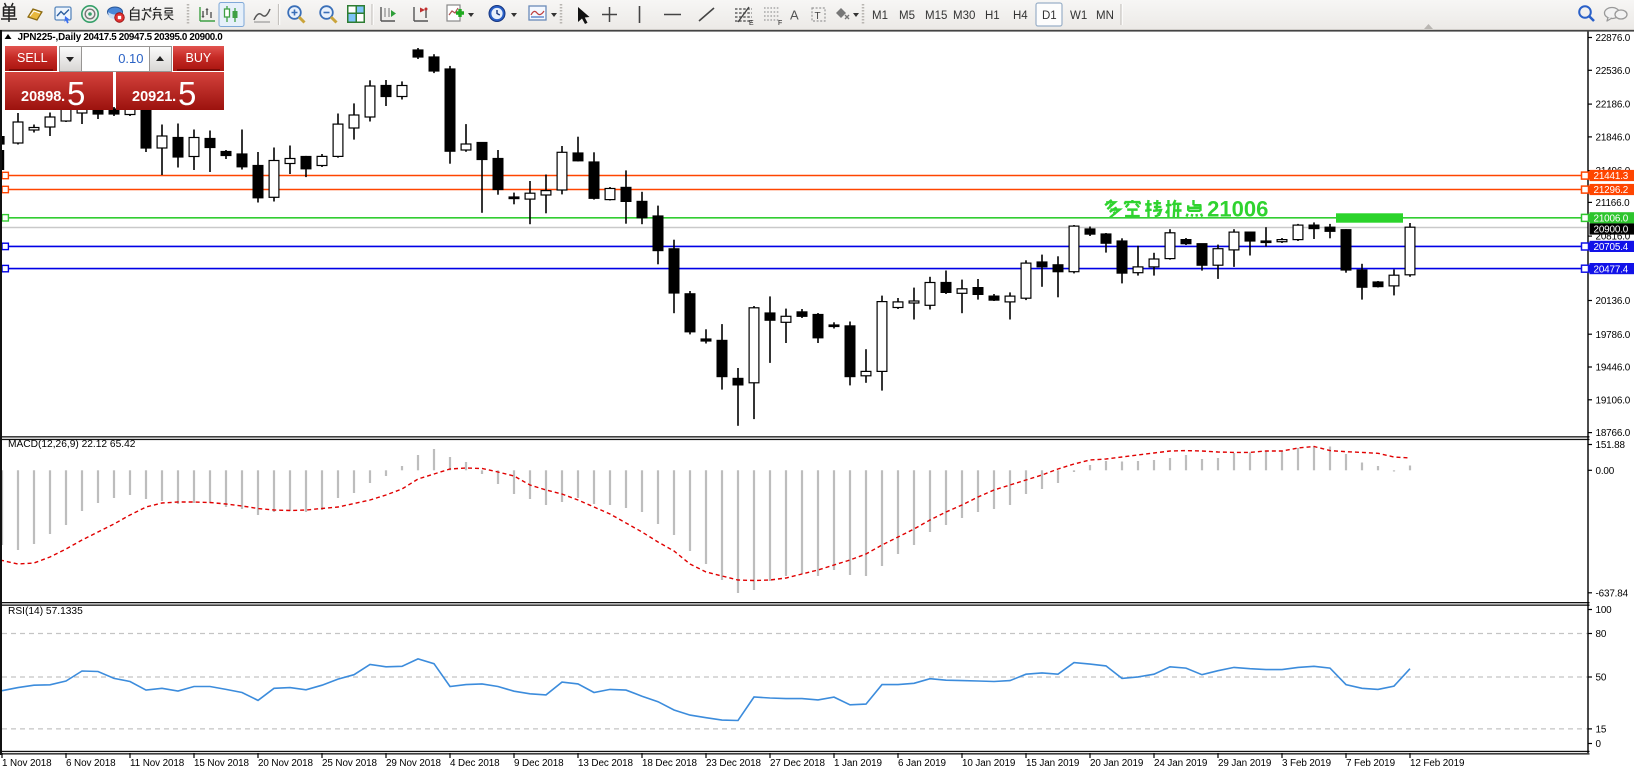  I want to click on svg-text: -637.84, so click(1612, 593).